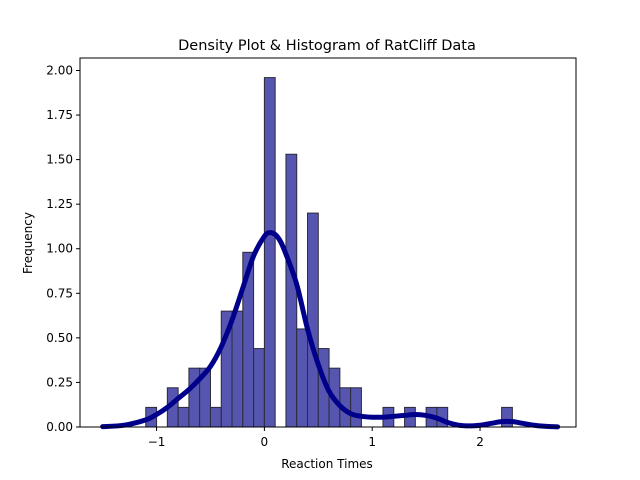  I want to click on x-axis: −1 0 1 2, so click(316, 438).